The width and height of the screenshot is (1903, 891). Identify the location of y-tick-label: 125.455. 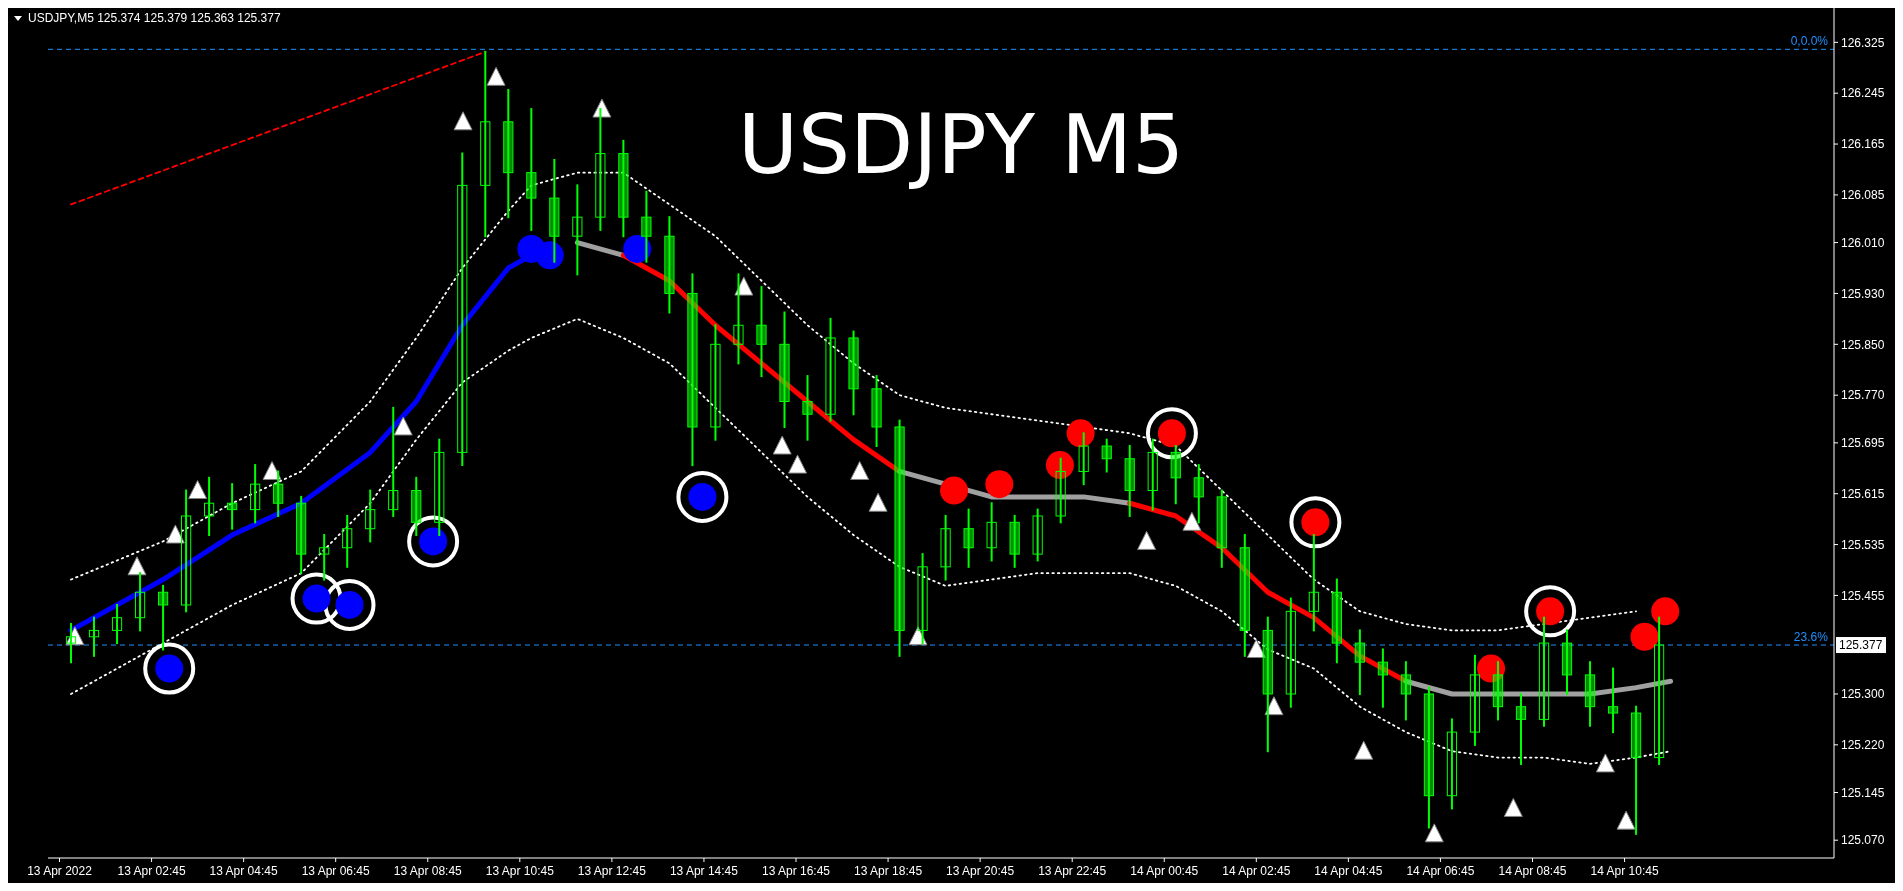
(1863, 595).